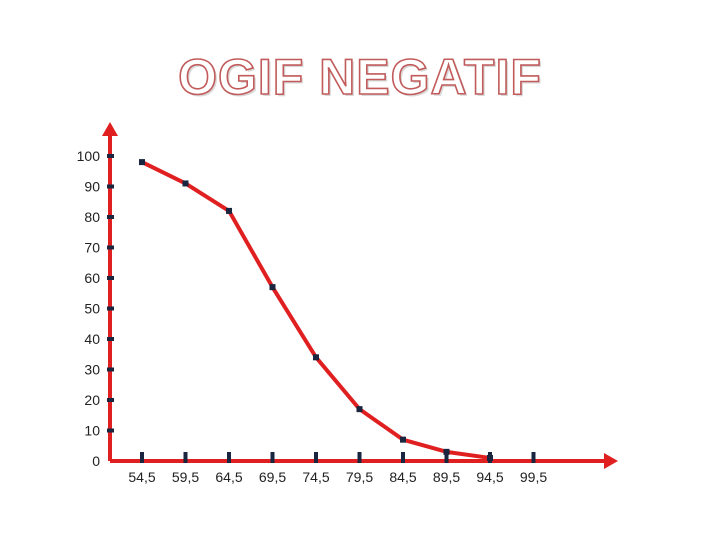 The image size is (720, 540). Describe the element at coordinates (89, 156) in the screenshot. I see `y-tick-label: 100` at that location.